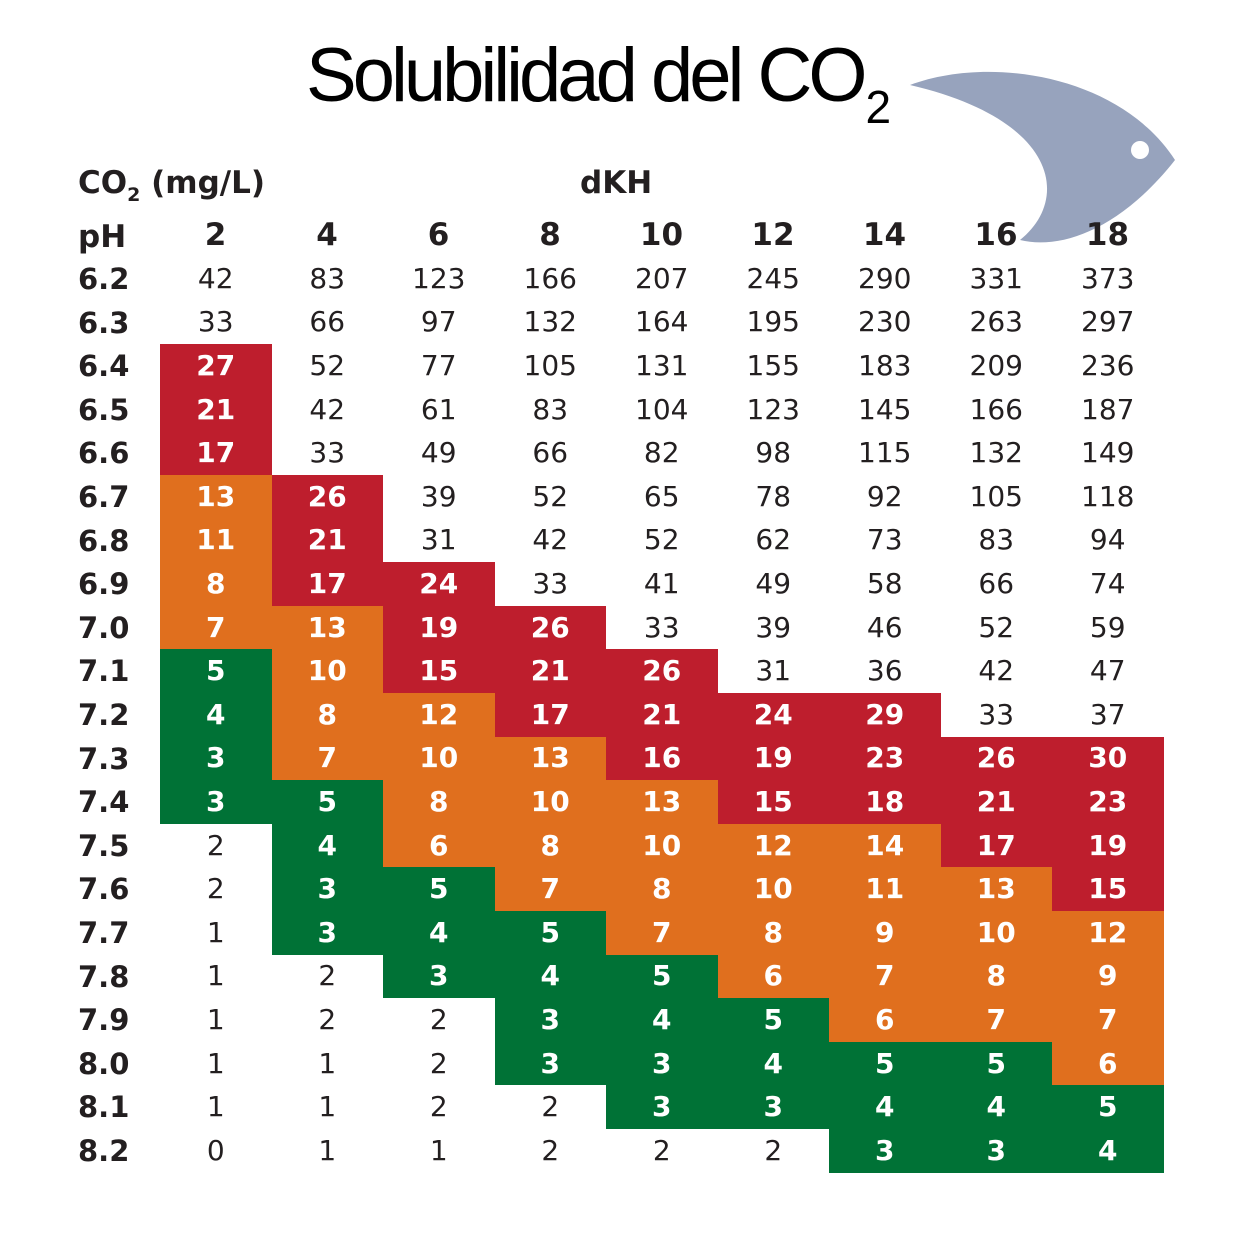 Image resolution: width=1250 pixels, height=1250 pixels. I want to click on column-header-dkh: 10, so click(661, 235).